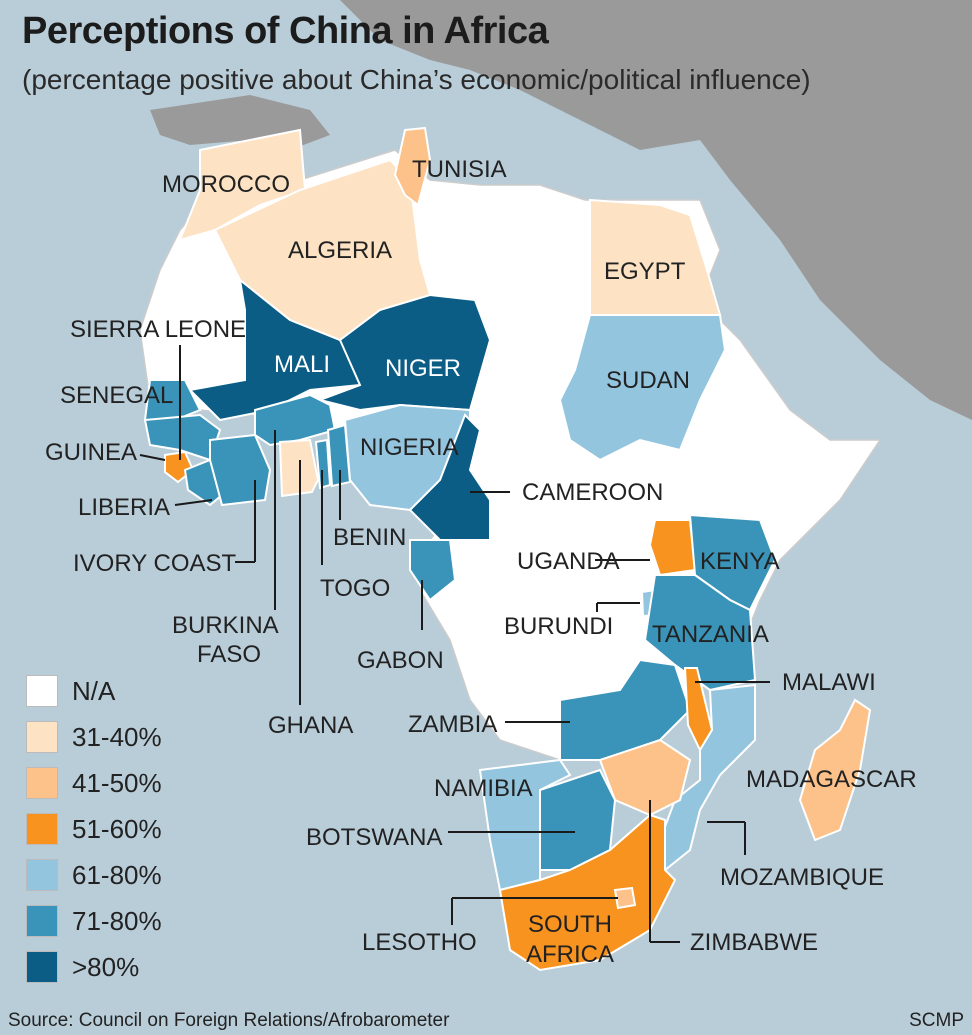 This screenshot has width=972, height=1035. Describe the element at coordinates (423, 368) in the screenshot. I see `label-niger: NIGER` at that location.